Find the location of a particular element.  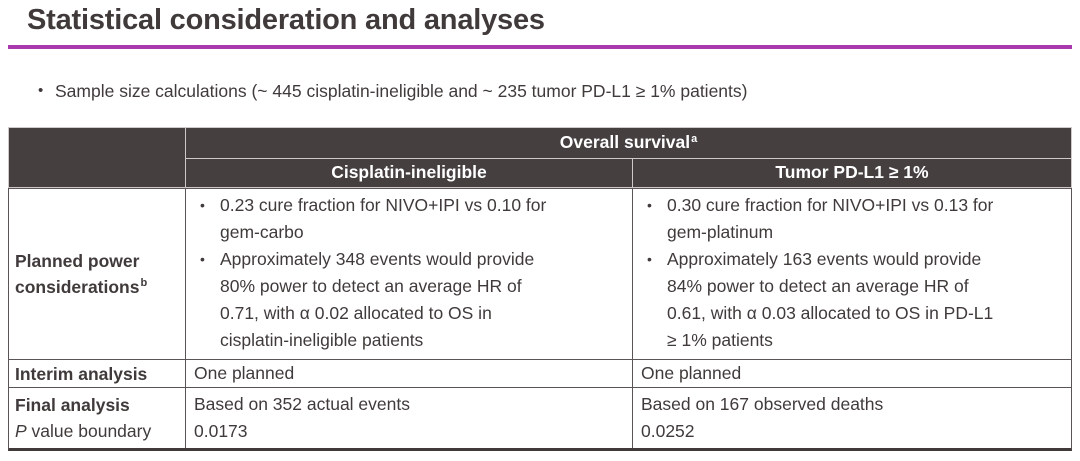

planned-power-label-cell: Planned power considerationsb is located at coordinates (97, 274).